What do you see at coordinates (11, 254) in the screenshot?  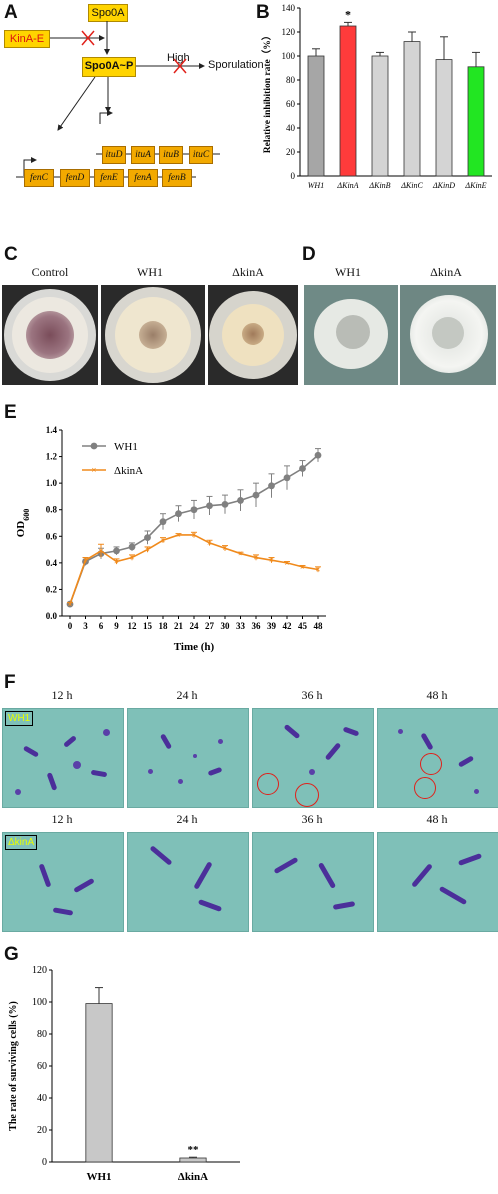 I see `panel-label-c: C` at bounding box center [11, 254].